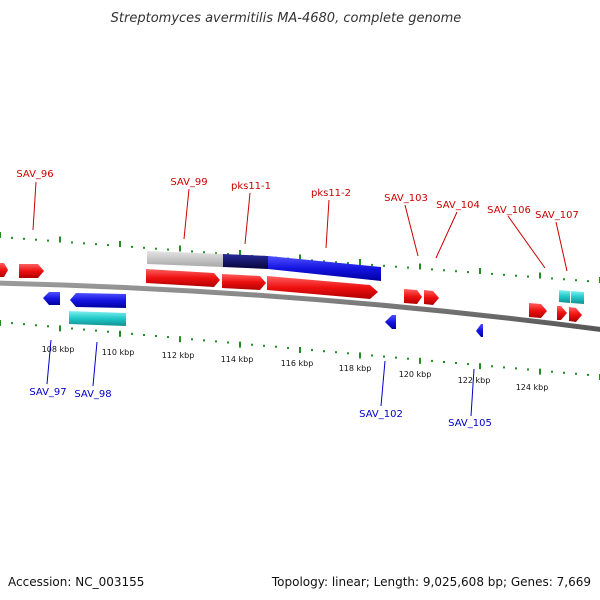 This screenshot has width=600, height=600. Describe the element at coordinates (297, 363) in the screenshot. I see `scale-tick-label: 116 kbp` at that location.